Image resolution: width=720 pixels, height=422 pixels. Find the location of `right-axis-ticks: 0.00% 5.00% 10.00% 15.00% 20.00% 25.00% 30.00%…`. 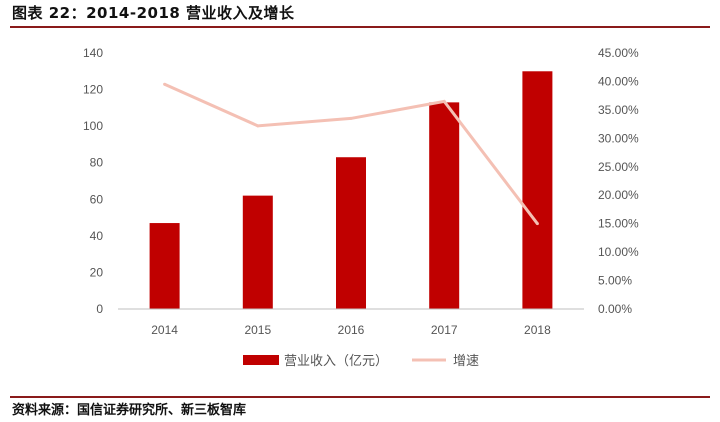

right-axis-ticks: 0.00% 5.00% 10.00% 15.00% 20.00% 25.00% 30.00%… is located at coordinates (618, 181).